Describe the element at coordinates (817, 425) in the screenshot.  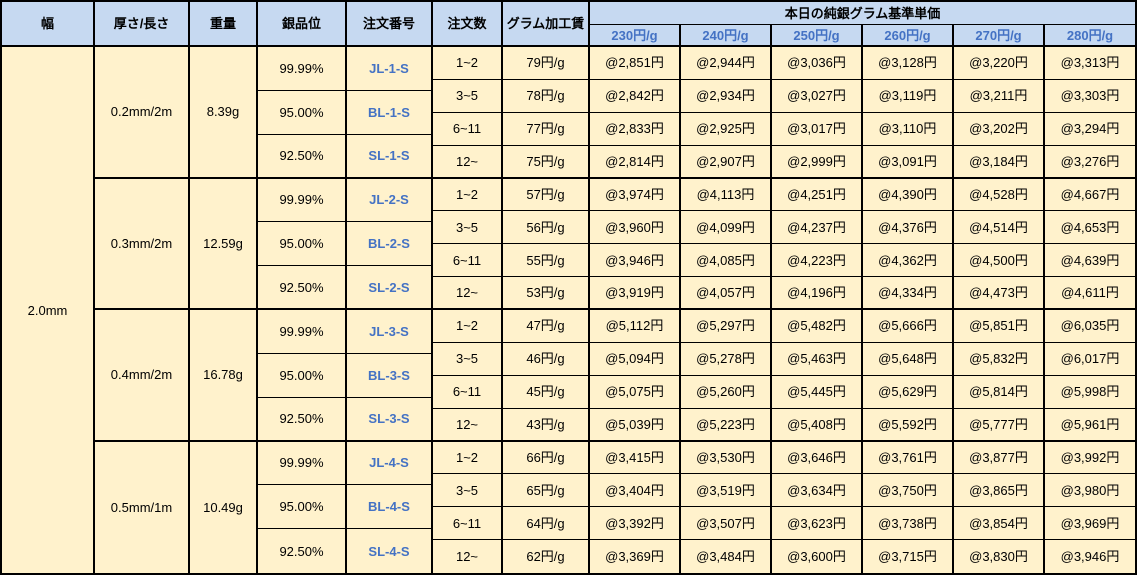
I see `cell-price: @5,408円` at that location.